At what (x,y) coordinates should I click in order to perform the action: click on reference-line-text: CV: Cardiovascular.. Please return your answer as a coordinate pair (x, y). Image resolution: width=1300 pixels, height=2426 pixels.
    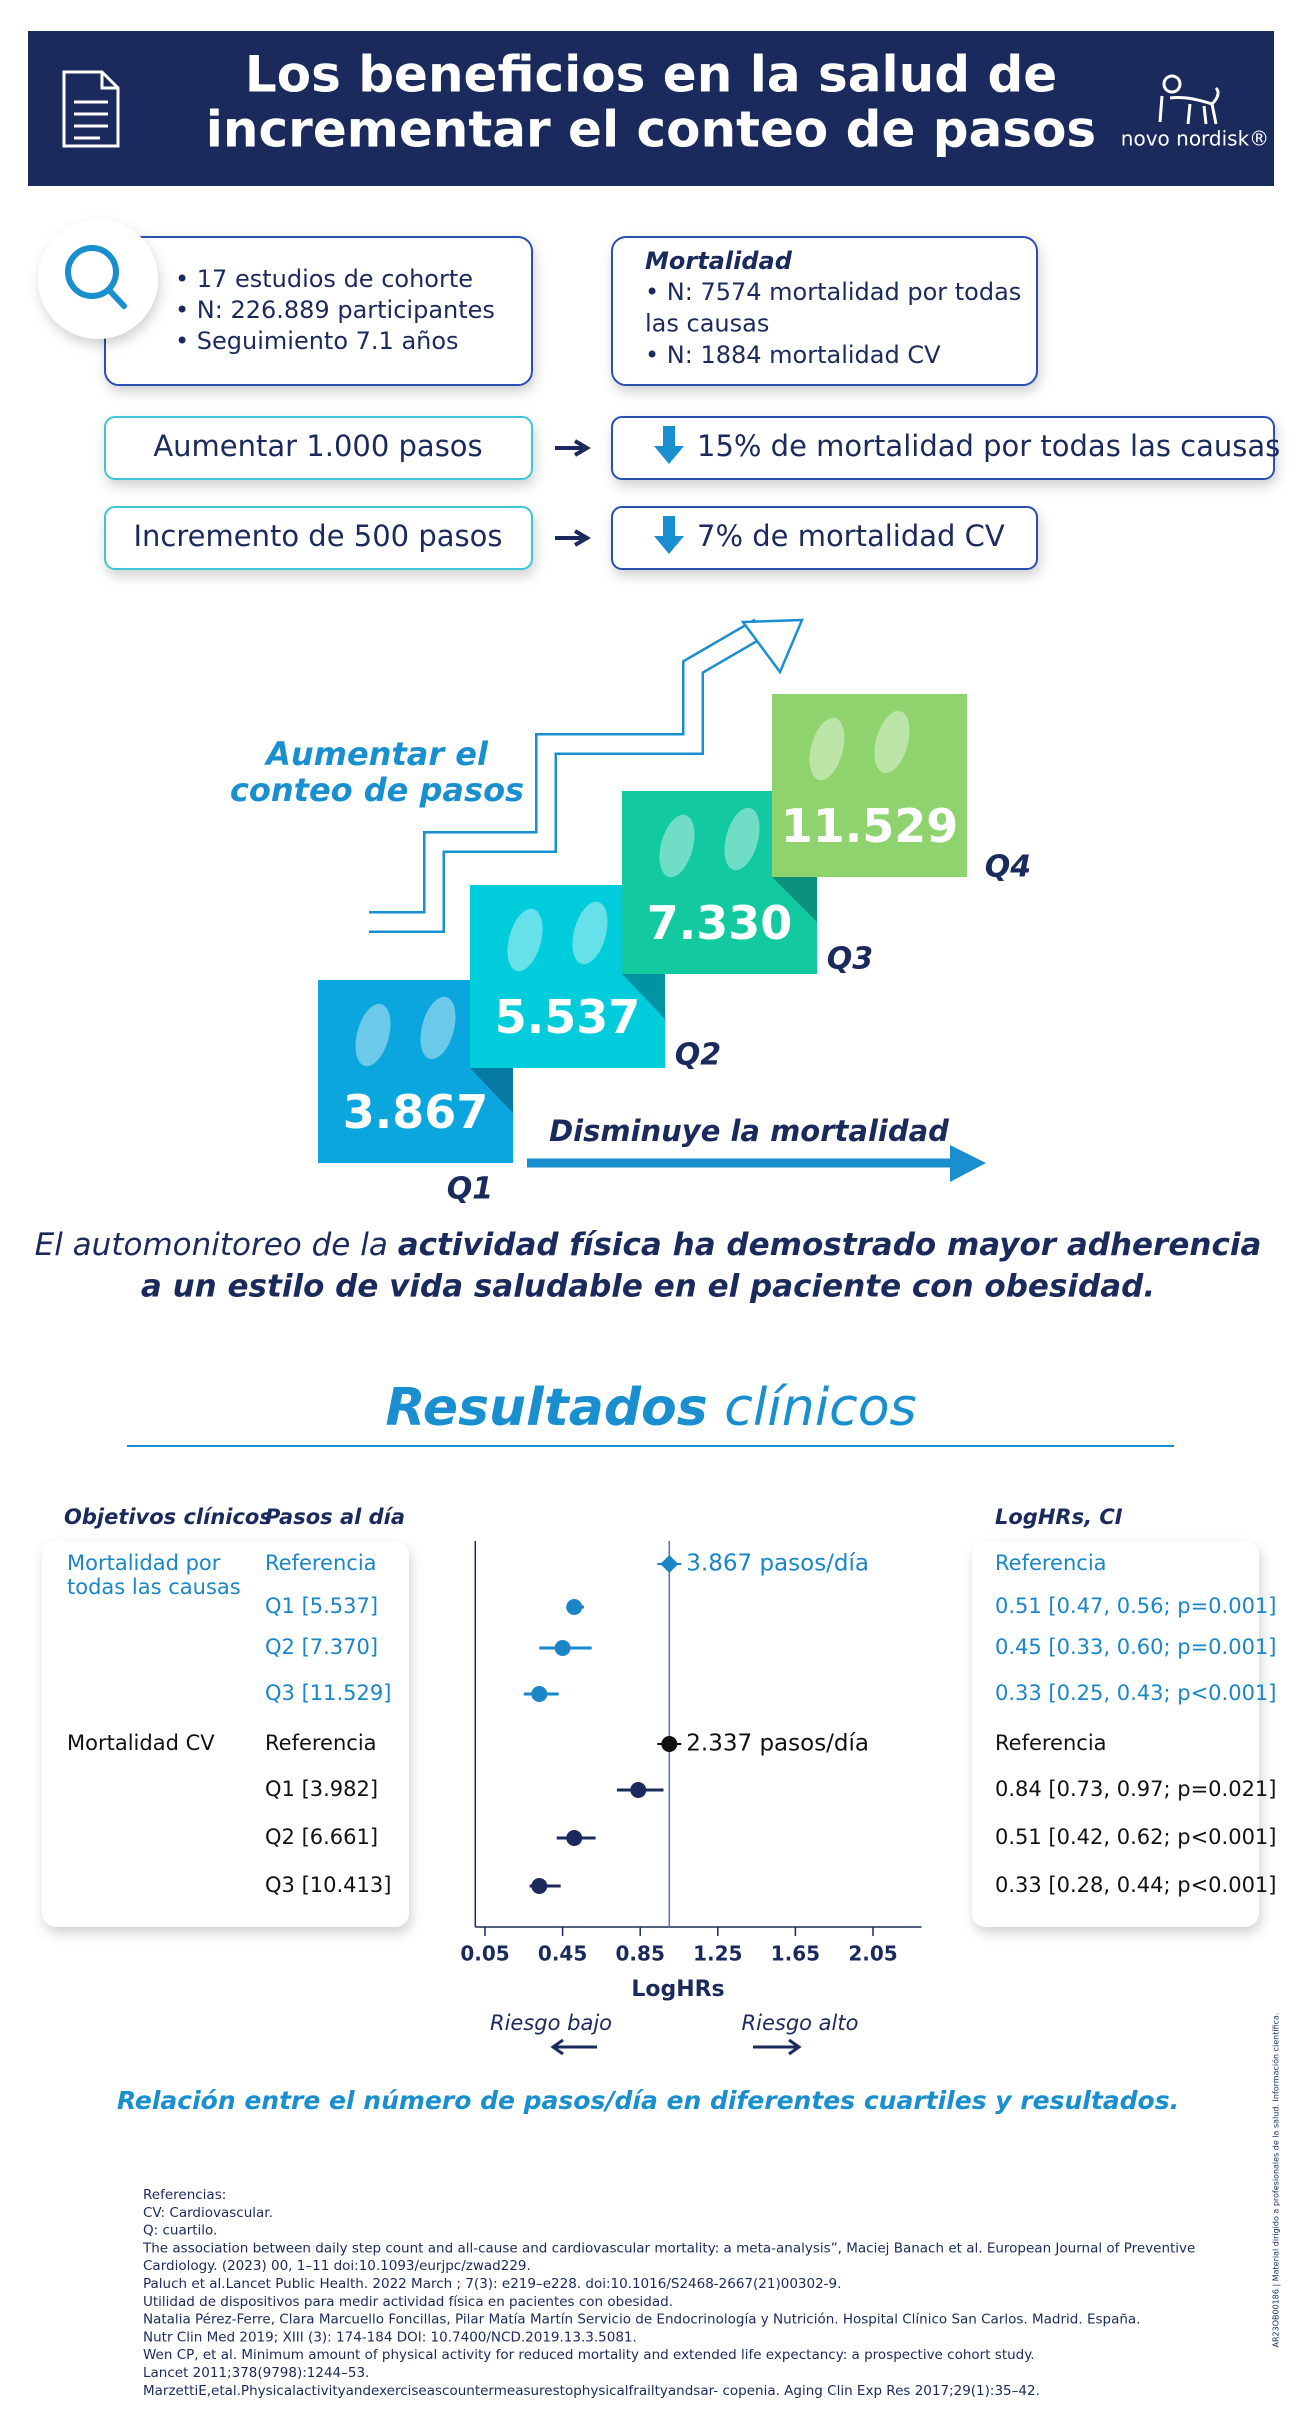
    Looking at the image, I should click on (208, 2213).